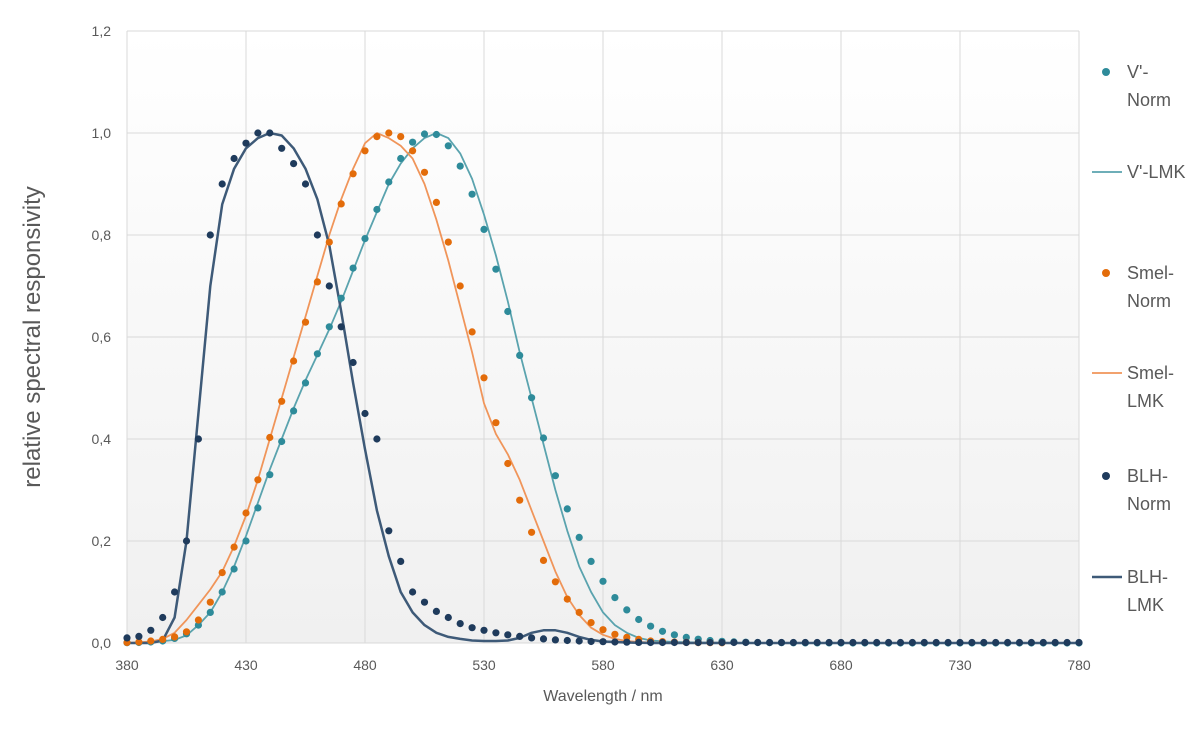 This screenshot has height=740, width=1193. What do you see at coordinates (102, 643) in the screenshot?
I see `y-tick-label: 0,0` at bounding box center [102, 643].